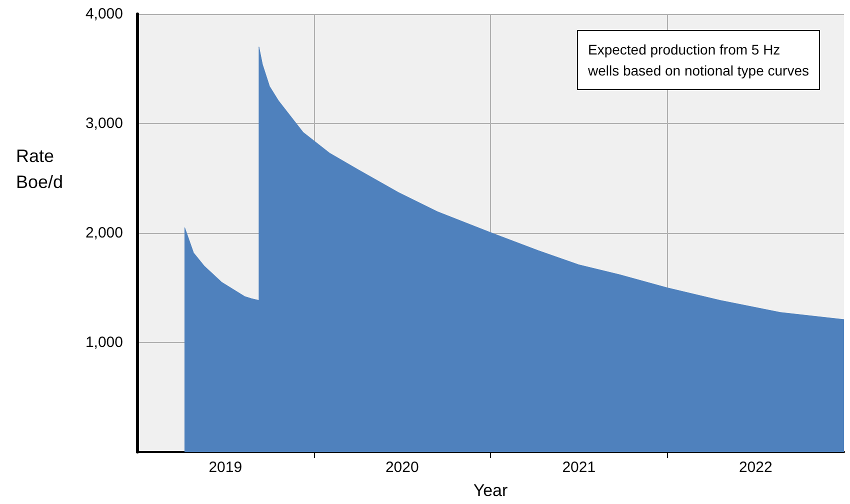  Describe the element at coordinates (104, 233) in the screenshot. I see `y-tick-label: 2,000` at that location.